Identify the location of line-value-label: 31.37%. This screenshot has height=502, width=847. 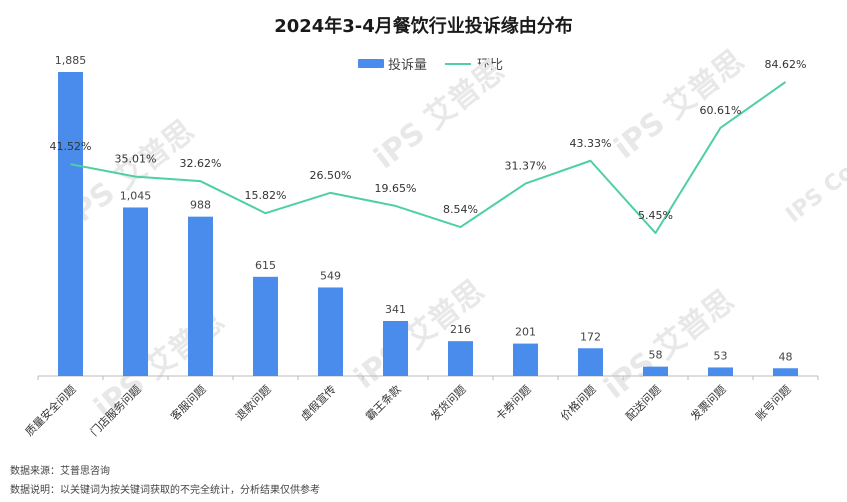
(526, 166).